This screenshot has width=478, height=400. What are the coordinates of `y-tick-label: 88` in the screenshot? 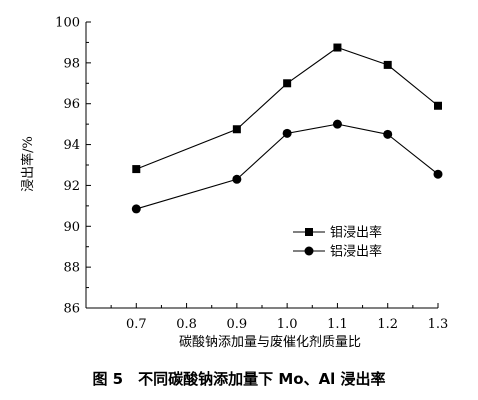 It's located at (71, 268).